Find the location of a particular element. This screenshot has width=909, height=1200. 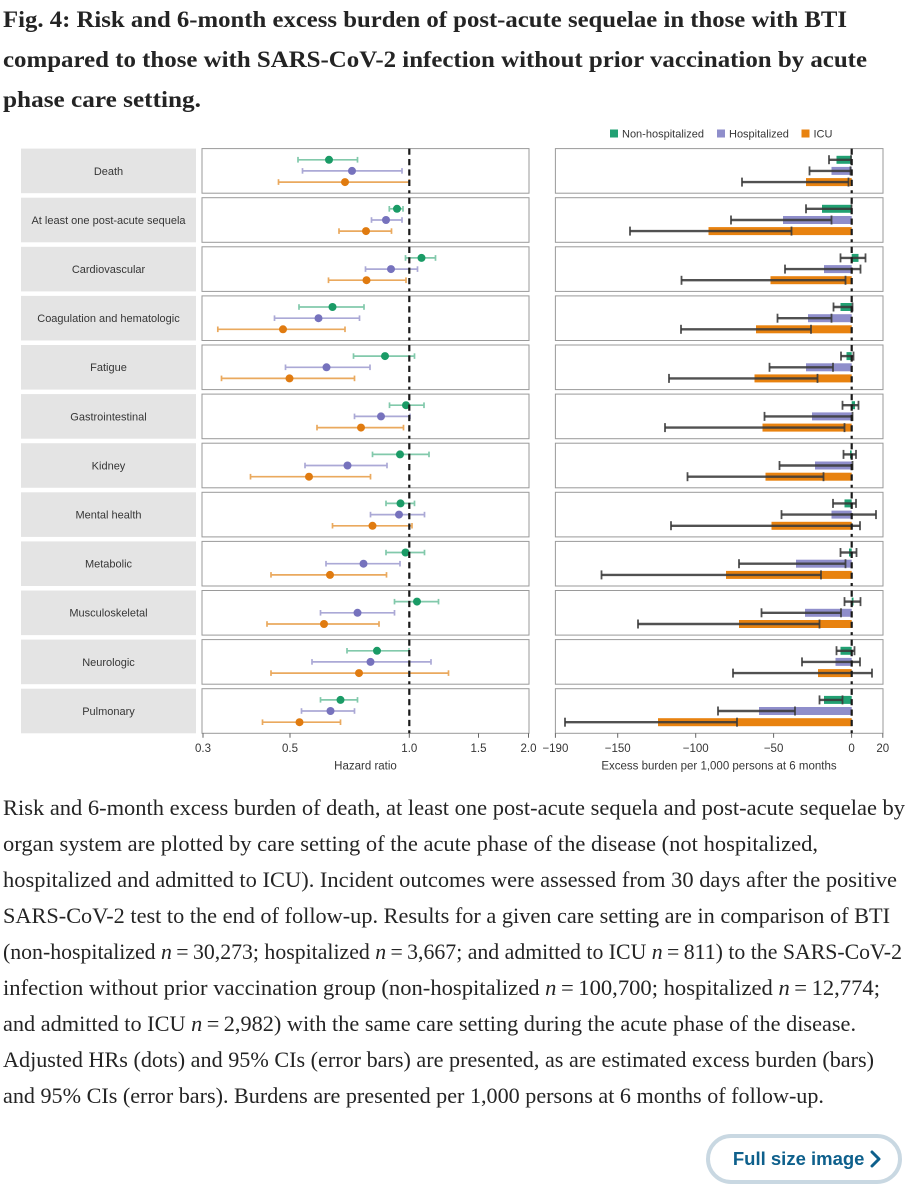

svg-text: Hazard ratio is located at coordinates (365, 766).